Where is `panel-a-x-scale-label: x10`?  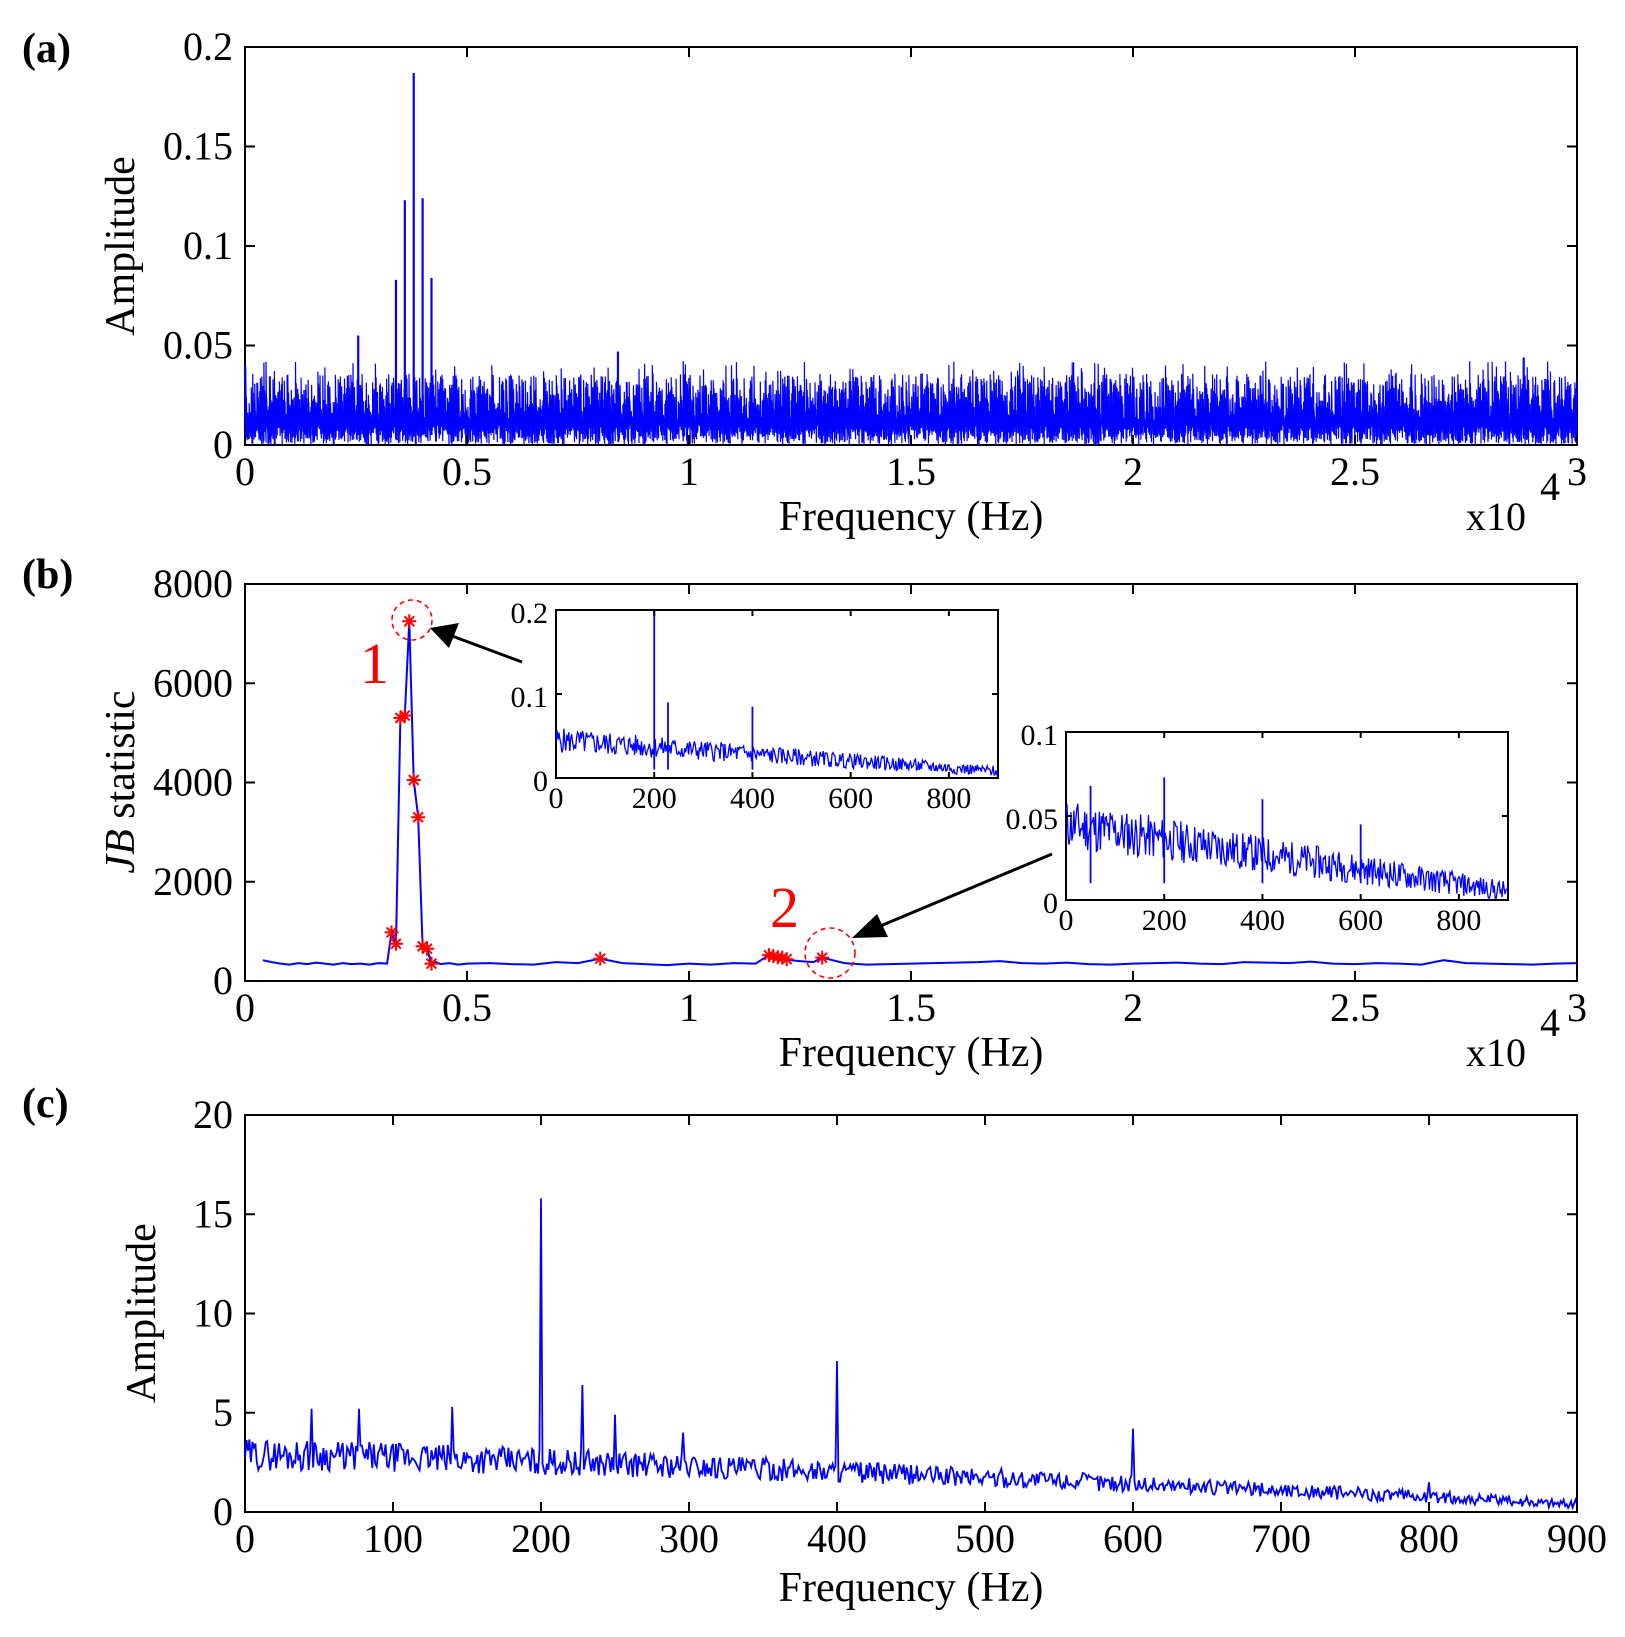
panel-a-x-scale-label: x10 is located at coordinates (1496, 516).